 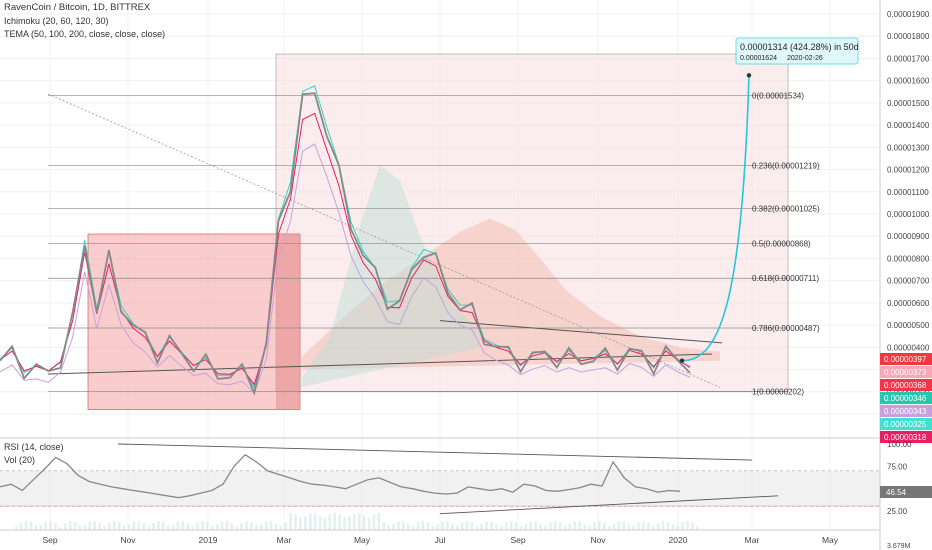 I want to click on range-box-overlap, so click(x=288, y=322).